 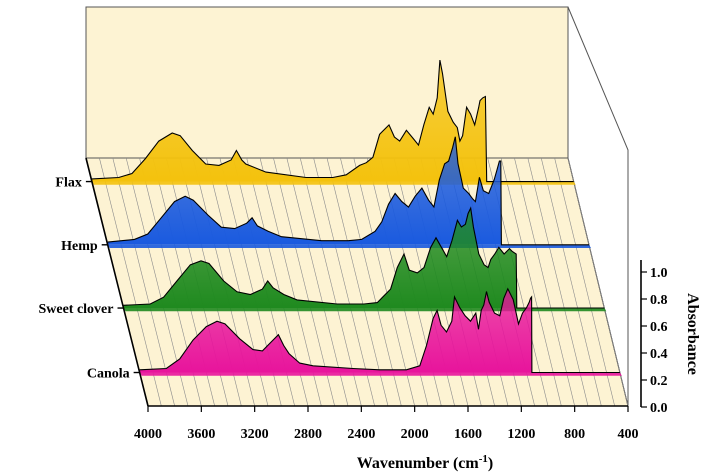 I want to click on category-label: Canola, so click(x=108, y=374).